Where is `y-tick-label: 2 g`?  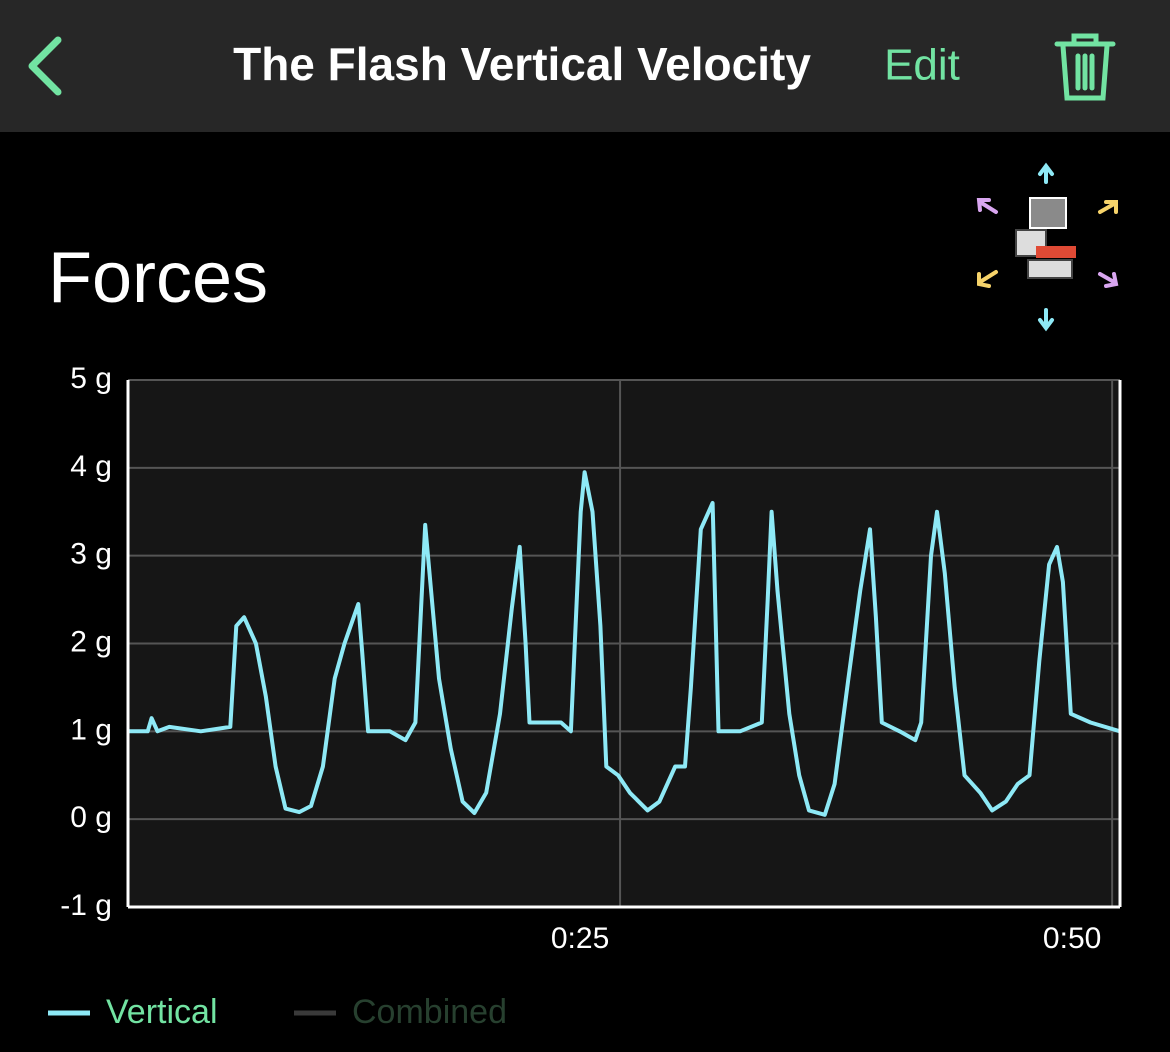
y-tick-label: 2 g is located at coordinates (91, 641).